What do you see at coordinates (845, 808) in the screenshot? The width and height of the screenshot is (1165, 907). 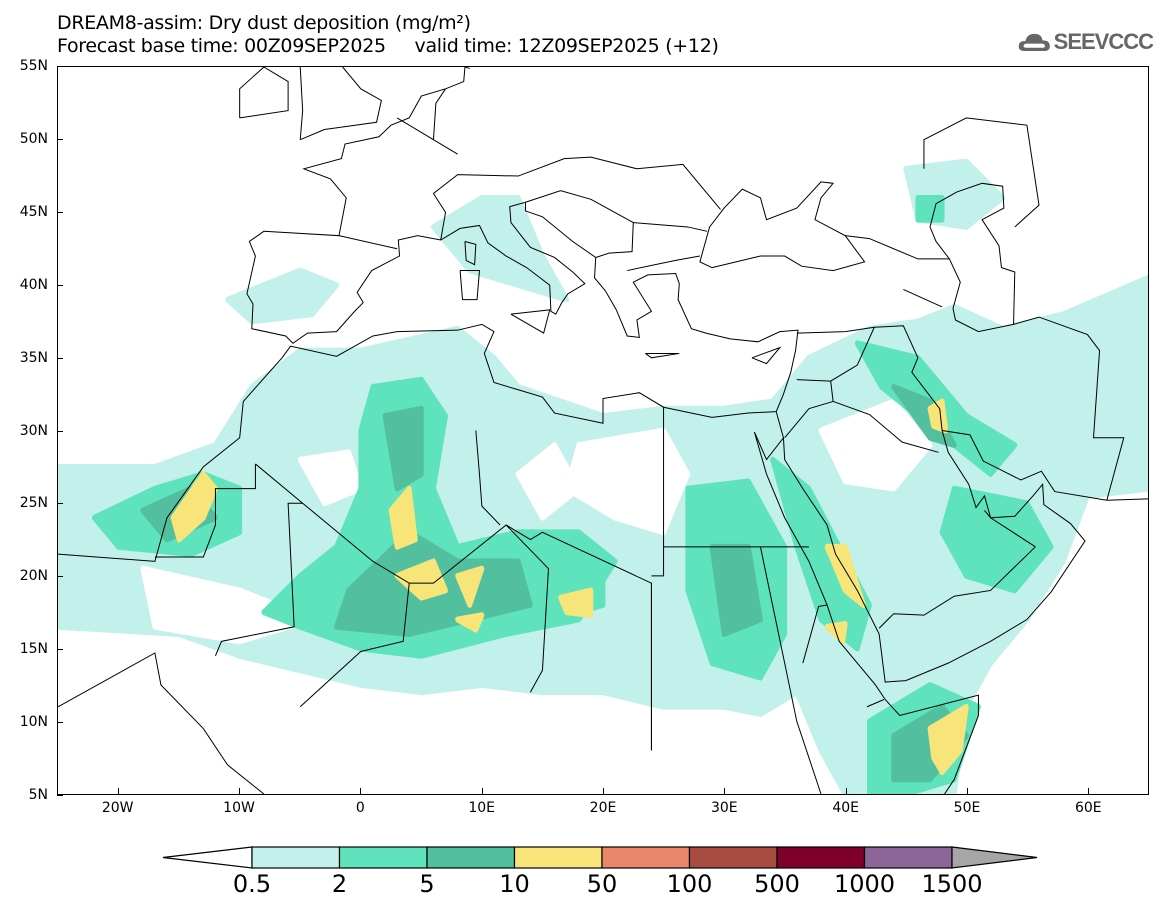 I see `lon-tick-label: 40E` at bounding box center [845, 808].